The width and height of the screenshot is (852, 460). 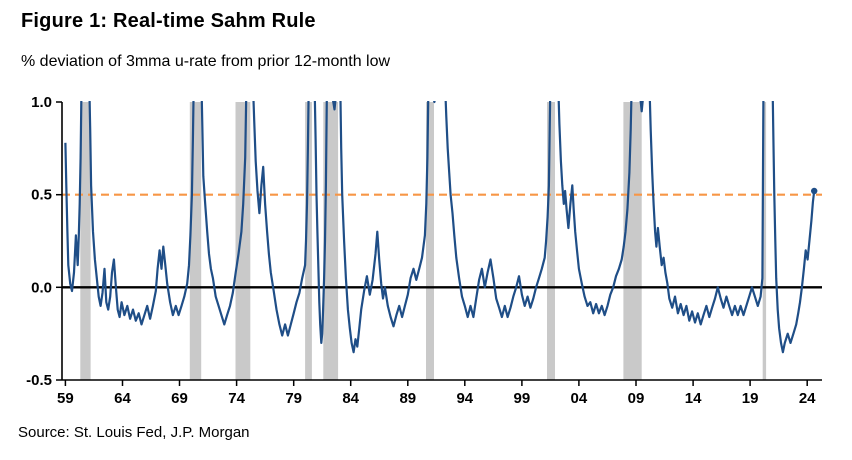 What do you see at coordinates (636, 398) in the screenshot?
I see `x-tick-label: 09` at bounding box center [636, 398].